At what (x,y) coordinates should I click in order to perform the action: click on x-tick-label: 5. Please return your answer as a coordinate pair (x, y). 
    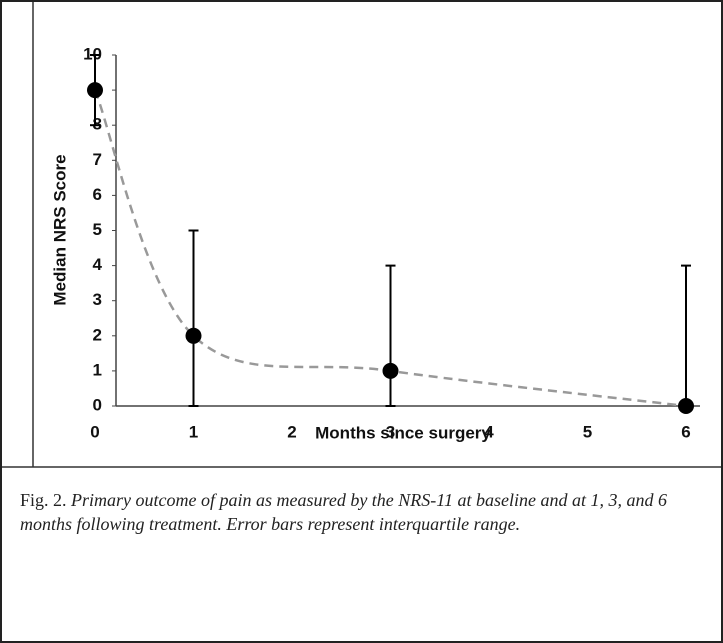
    Looking at the image, I should click on (587, 431).